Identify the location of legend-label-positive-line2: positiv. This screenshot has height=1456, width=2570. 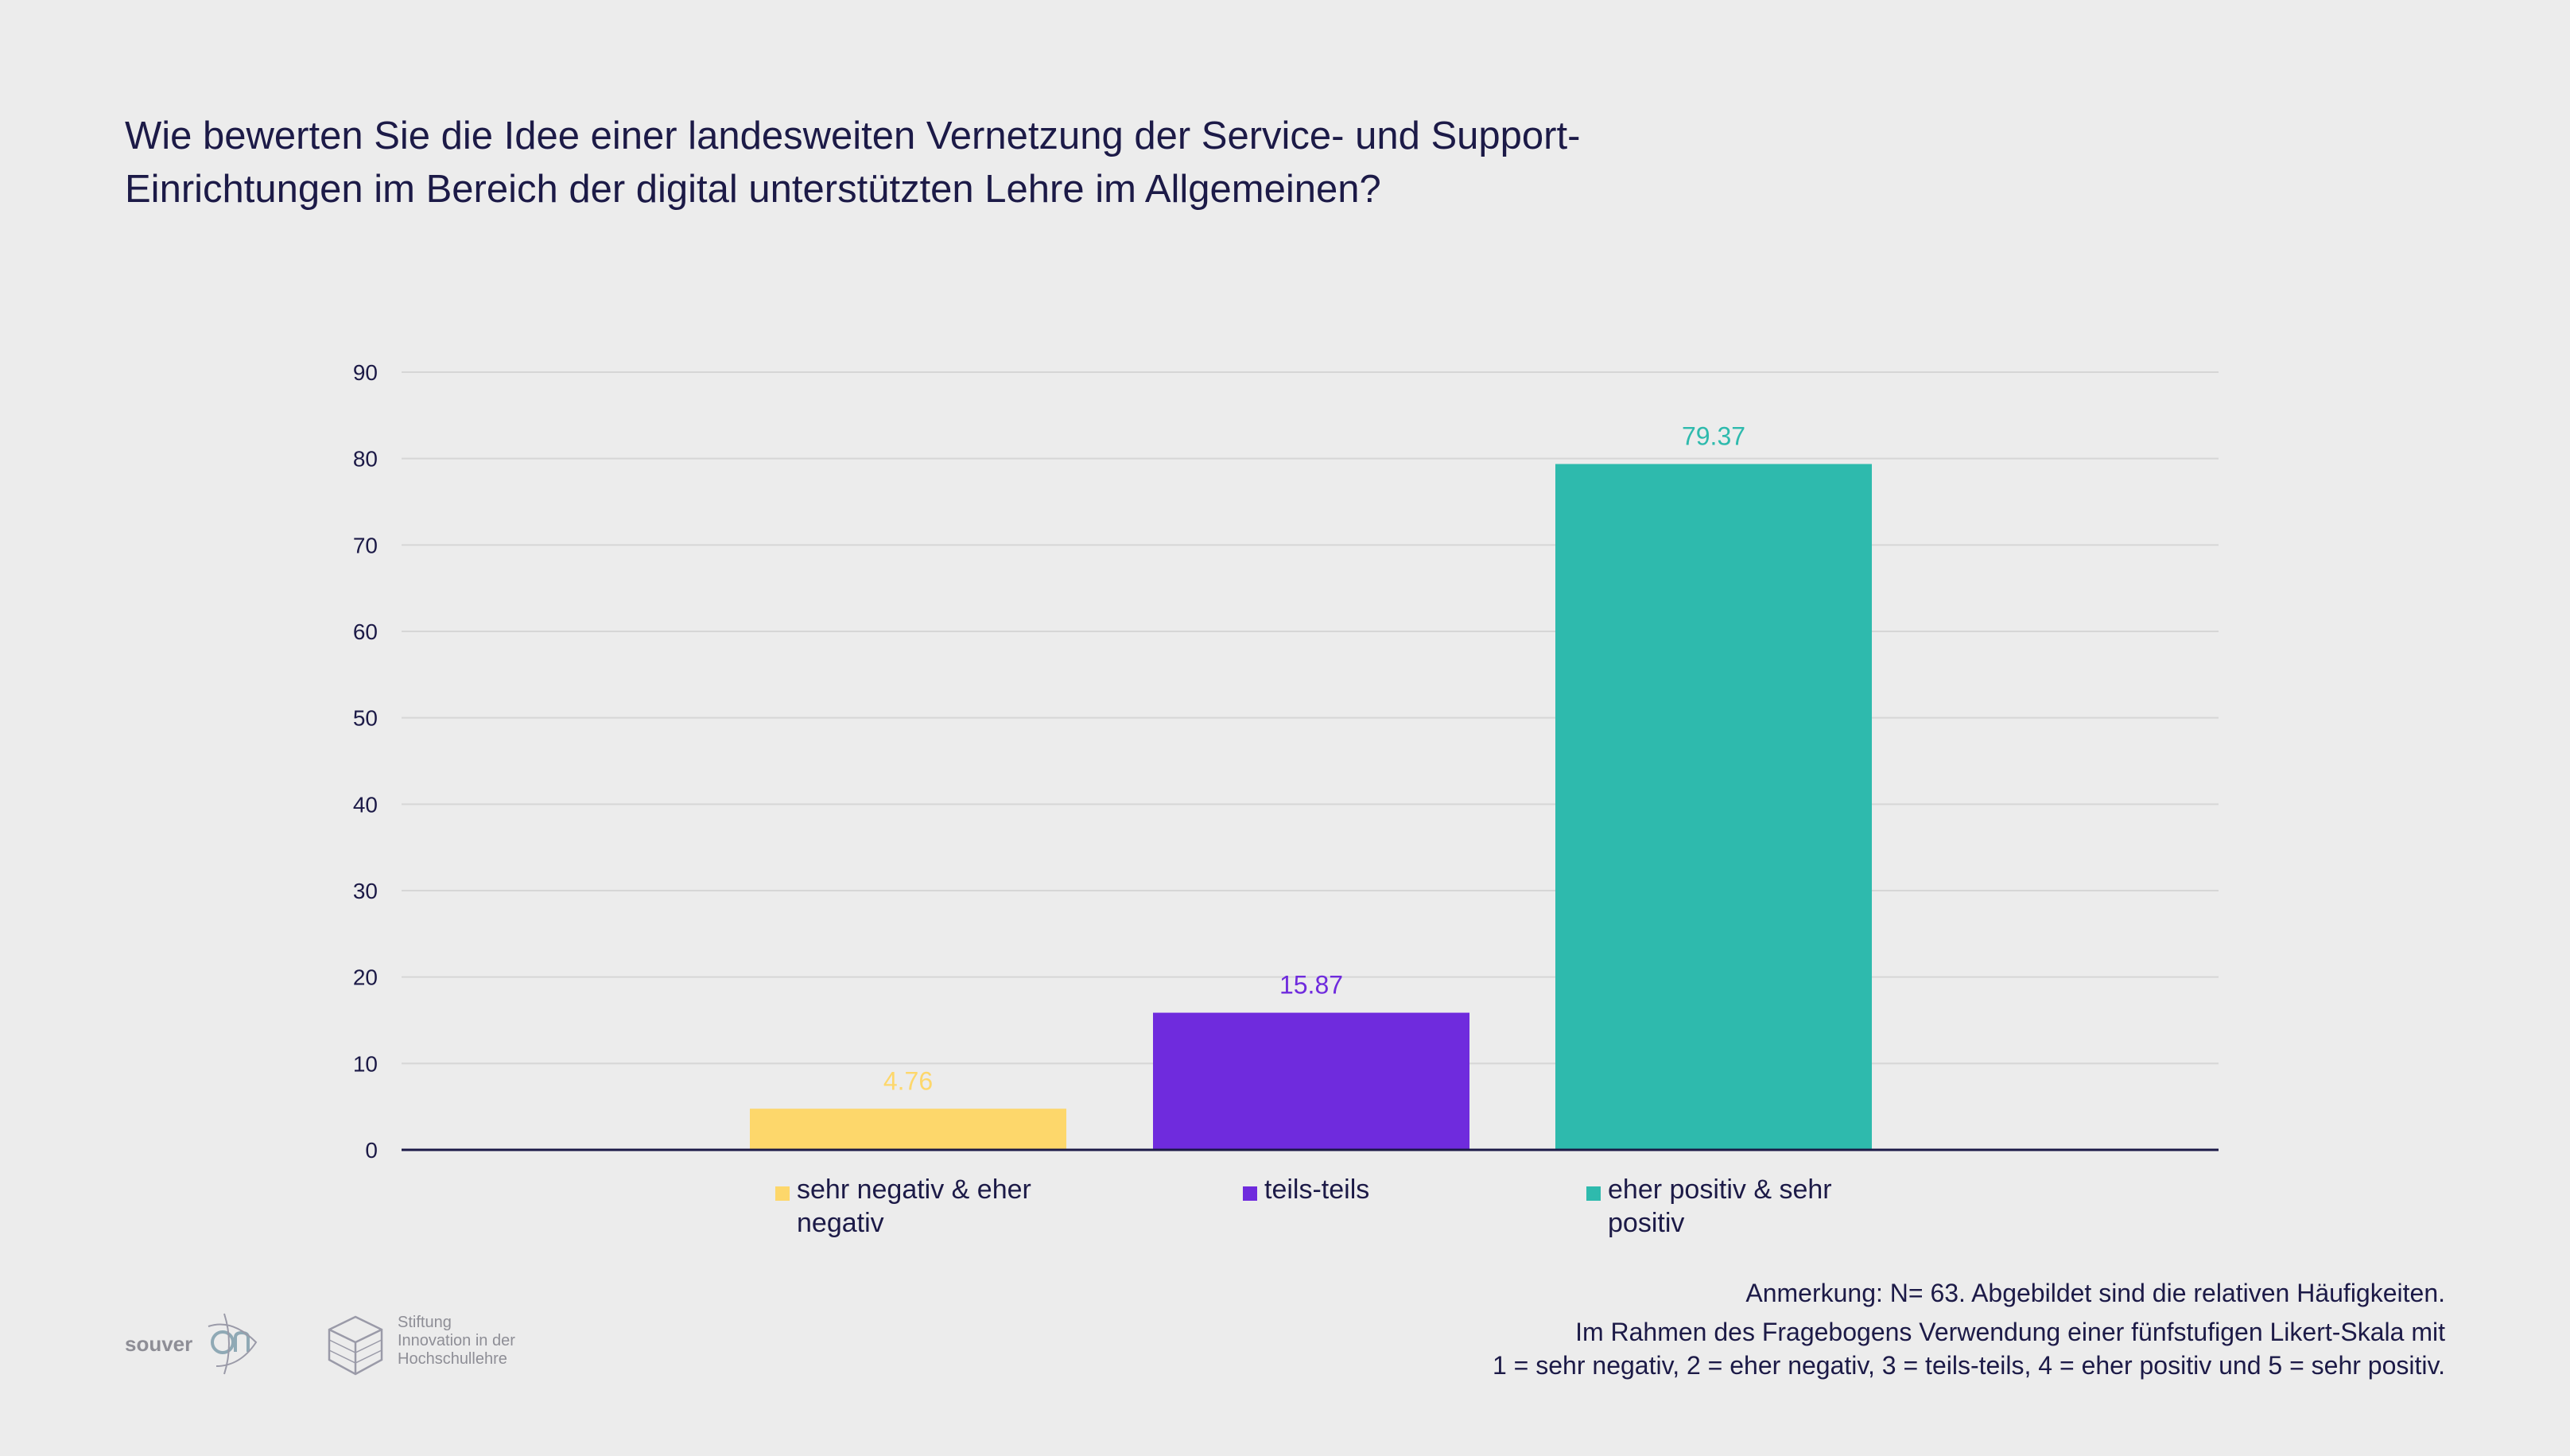
(1646, 1223).